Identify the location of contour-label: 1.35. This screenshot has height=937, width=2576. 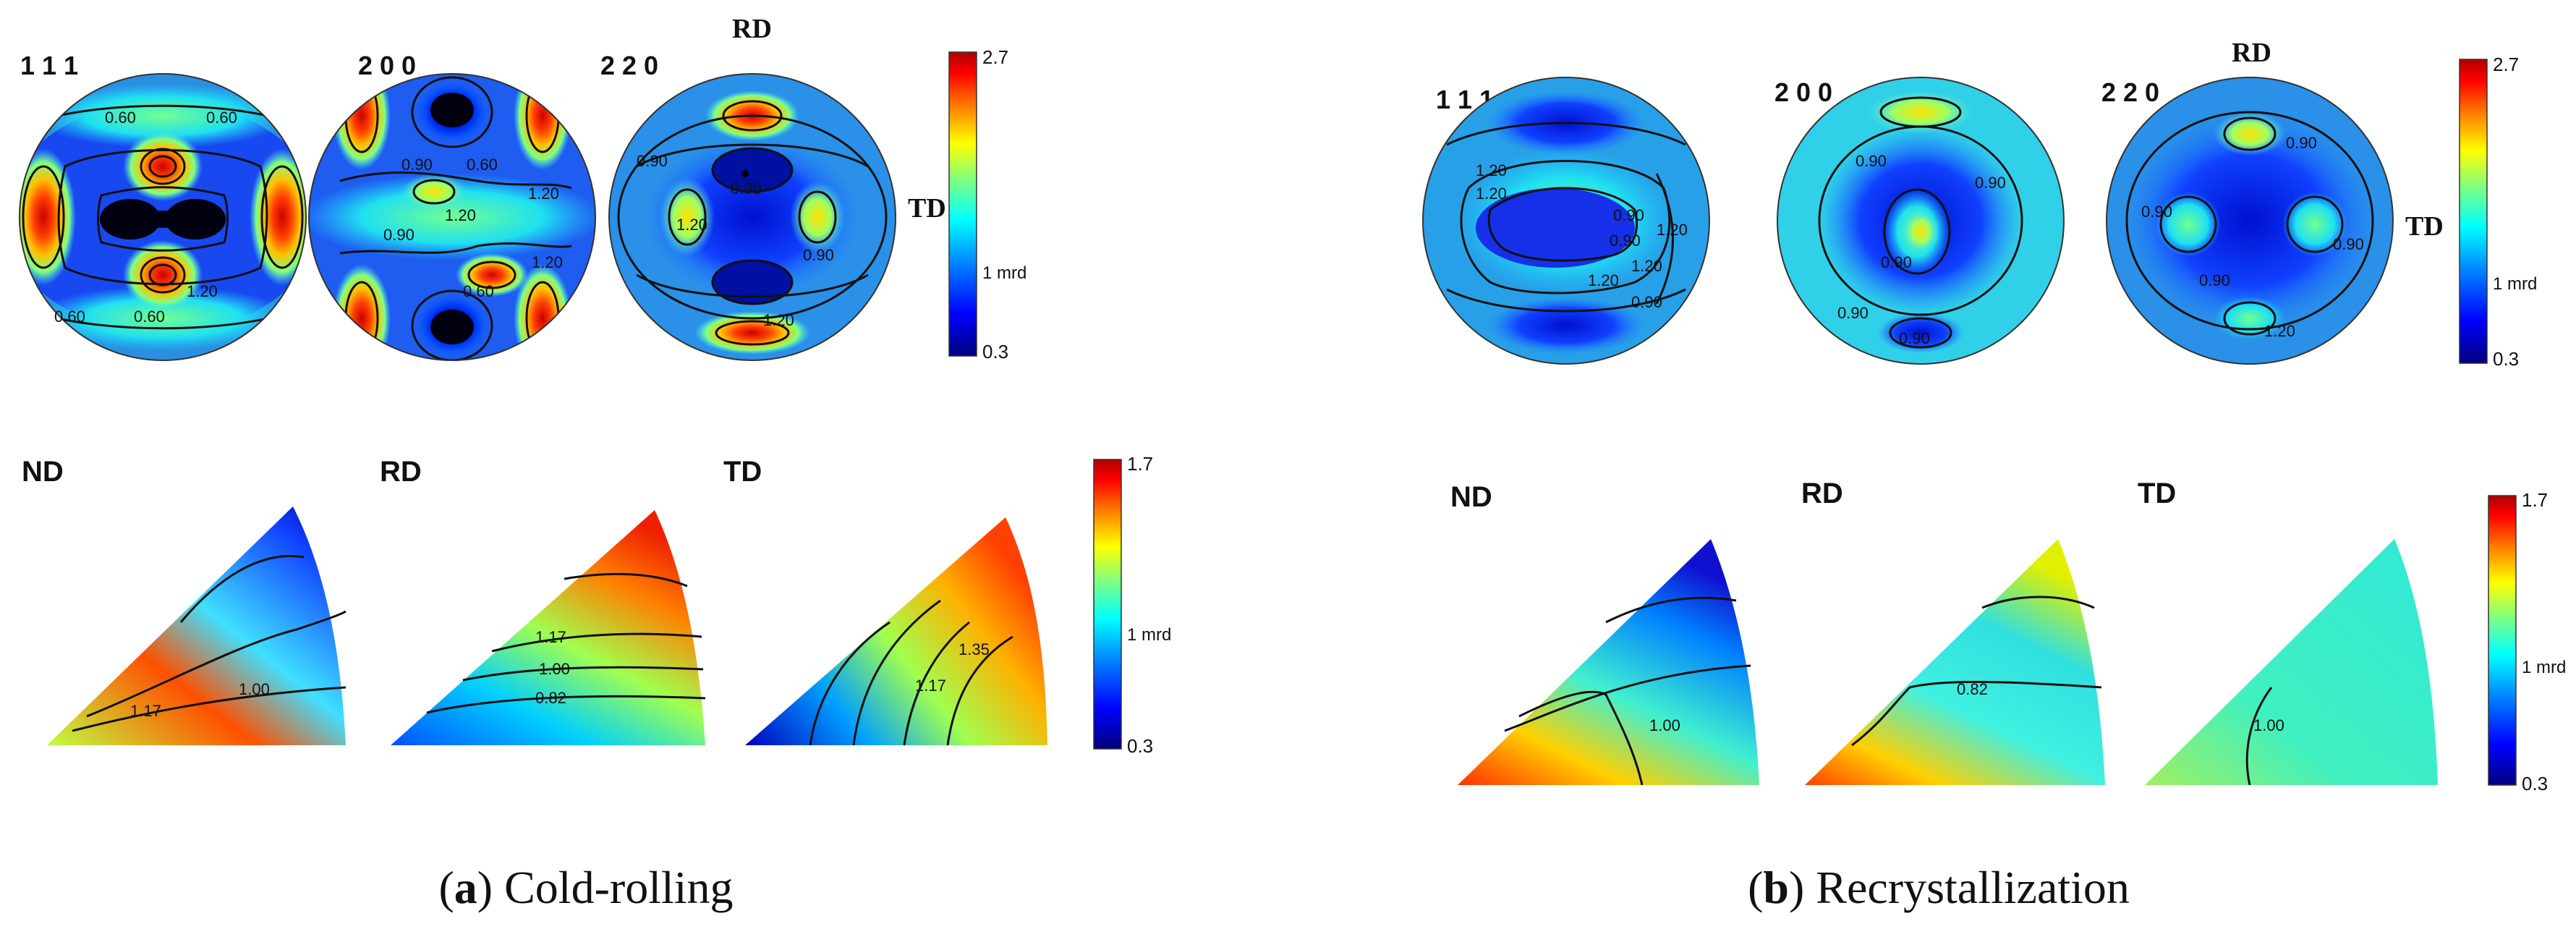
(974, 649).